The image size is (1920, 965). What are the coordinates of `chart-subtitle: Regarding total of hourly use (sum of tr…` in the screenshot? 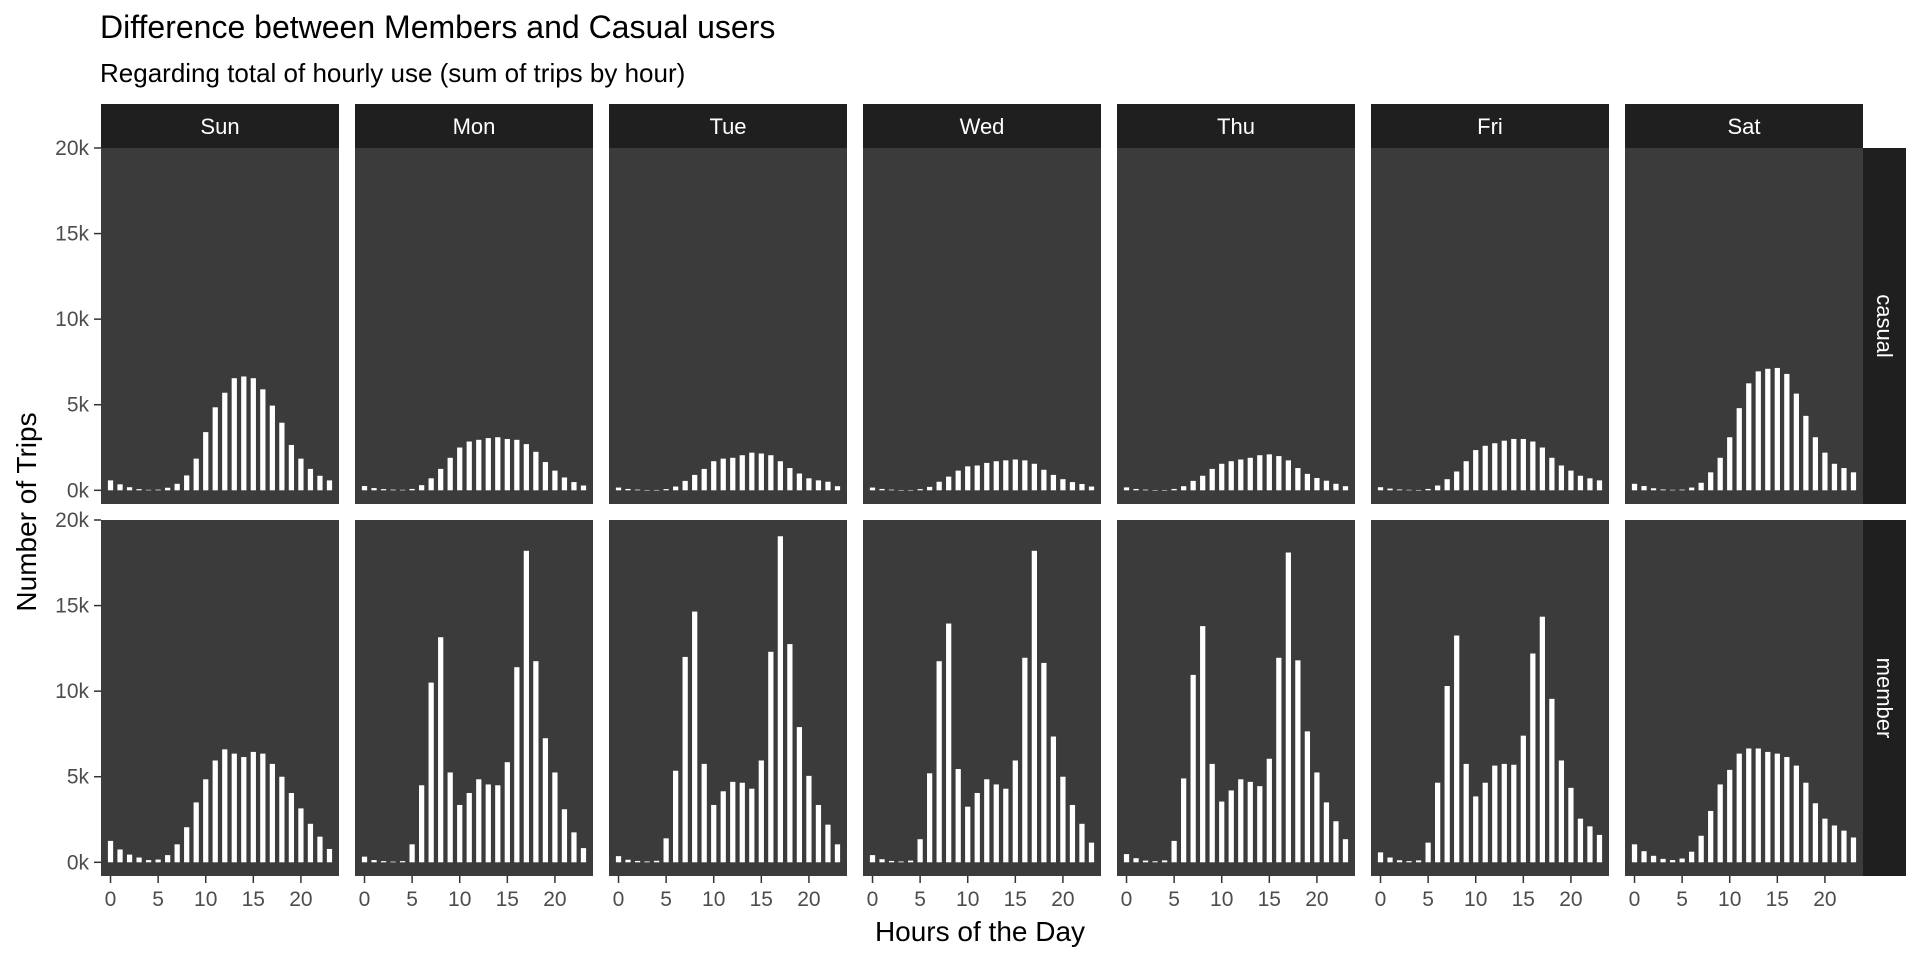 It's located at (392, 73).